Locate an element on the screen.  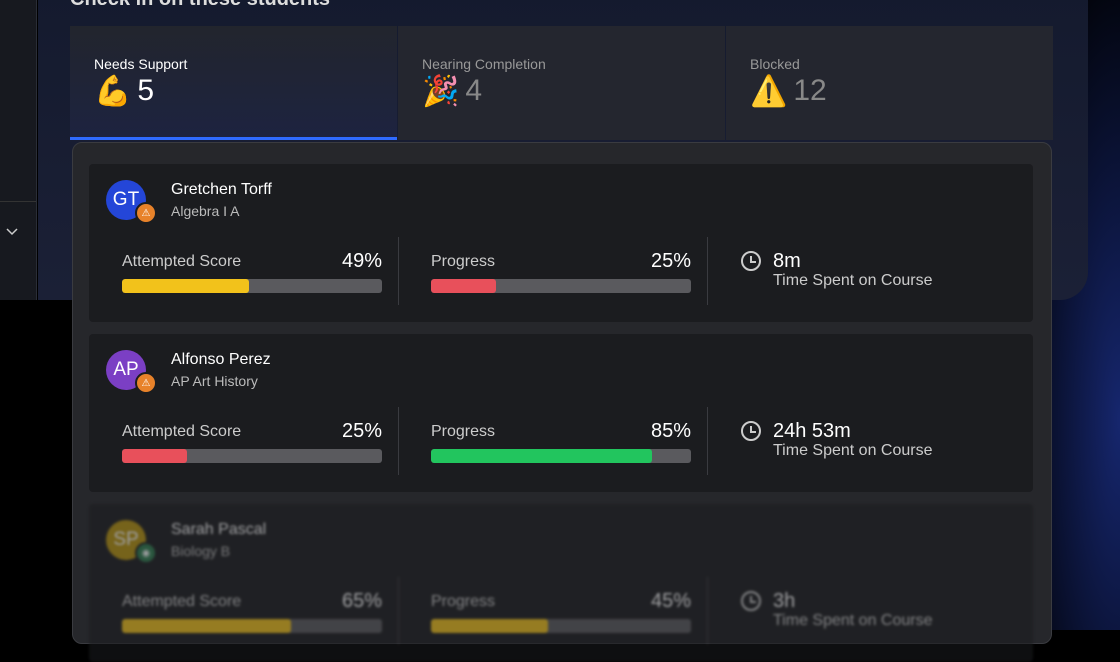
course-name: AP Art History is located at coordinates (214, 381).